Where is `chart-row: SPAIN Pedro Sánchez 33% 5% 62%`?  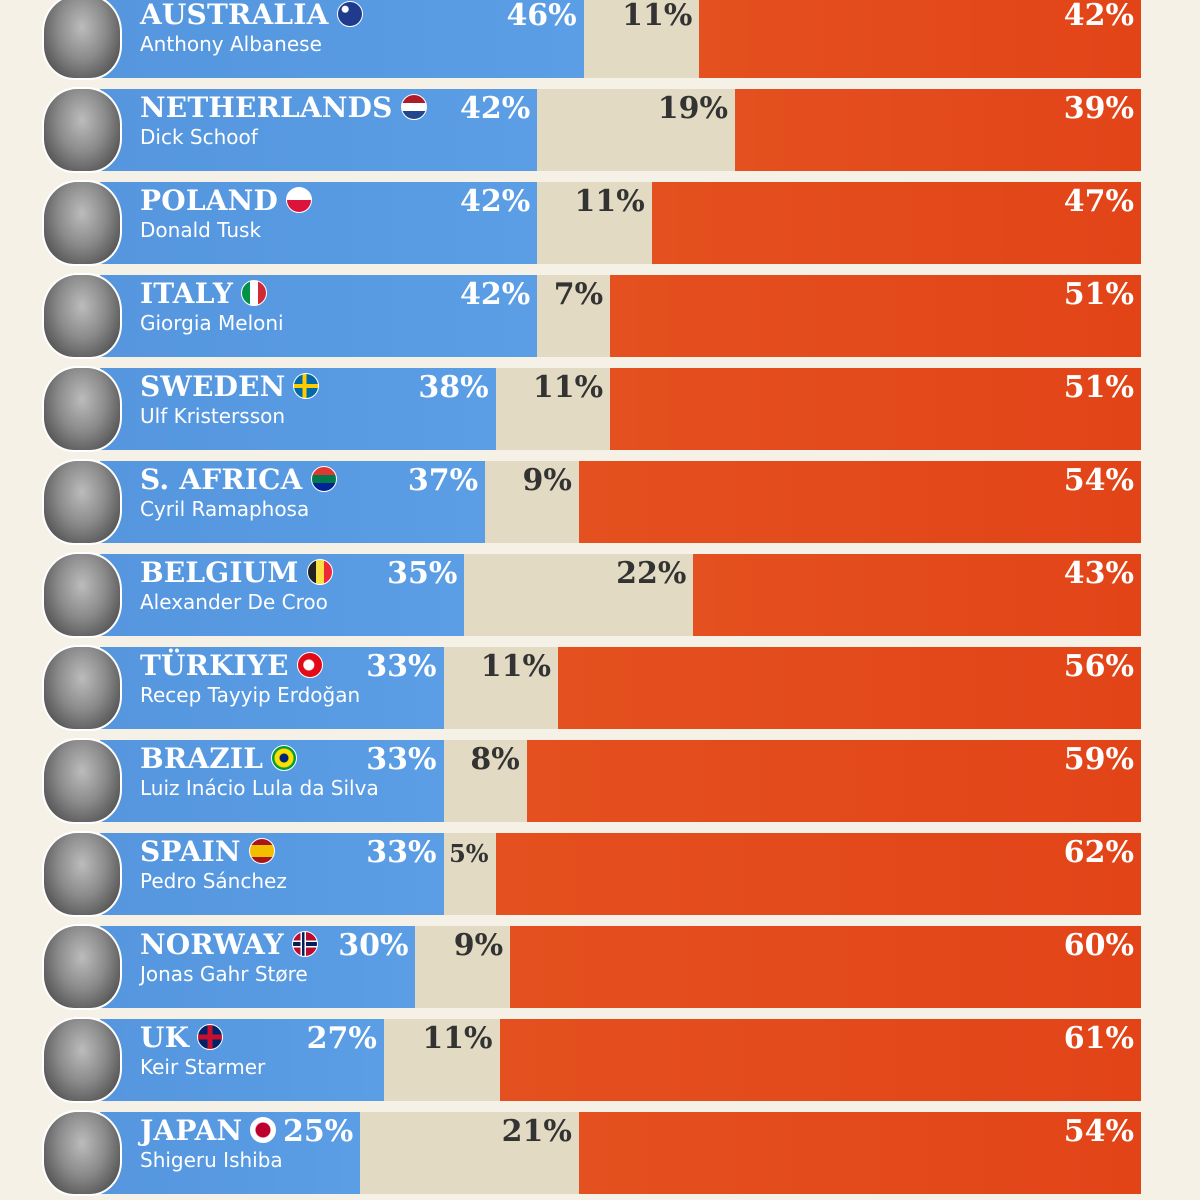 chart-row: SPAIN Pedro Sánchez 33% 5% 62% is located at coordinates (600, 874).